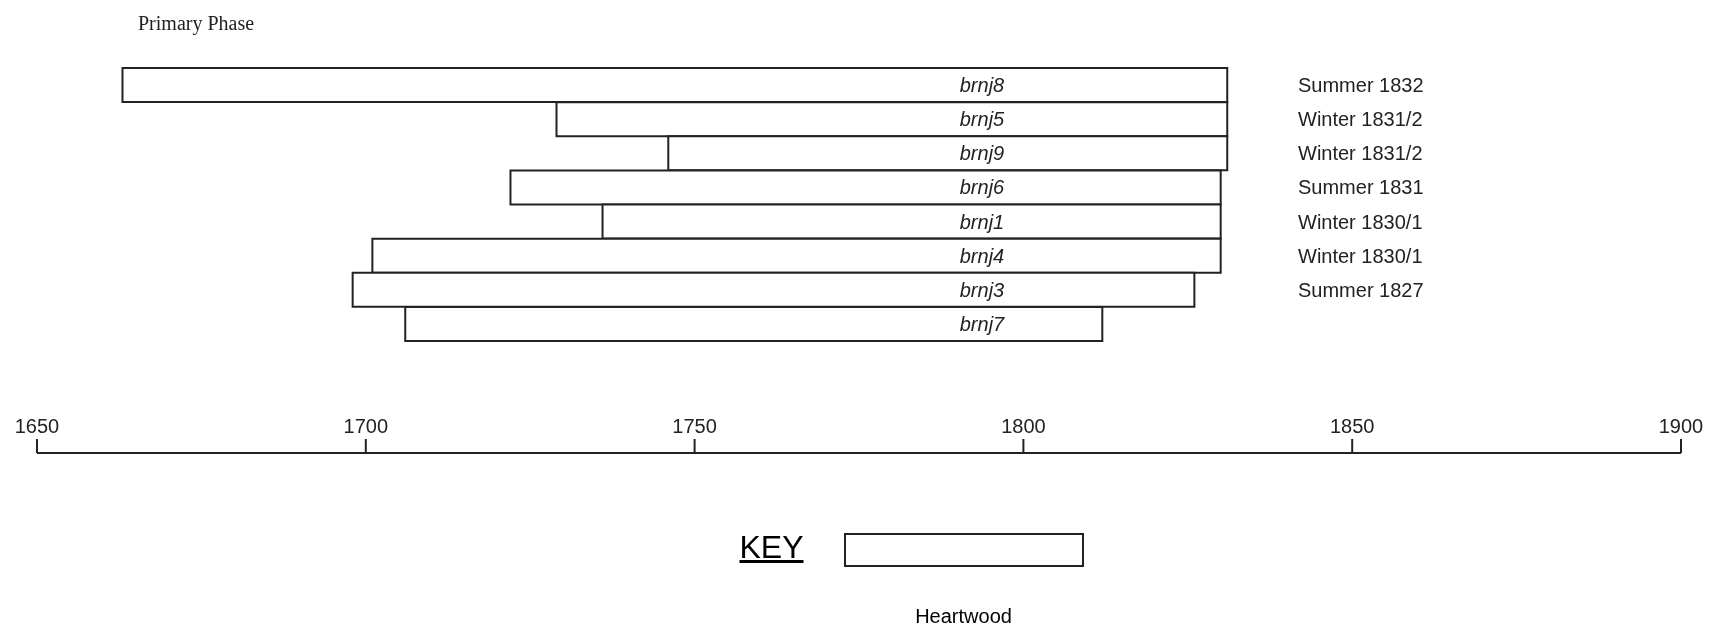 The image size is (1730, 638). I want to click on y-tick-label: brnj8, so click(982, 85).